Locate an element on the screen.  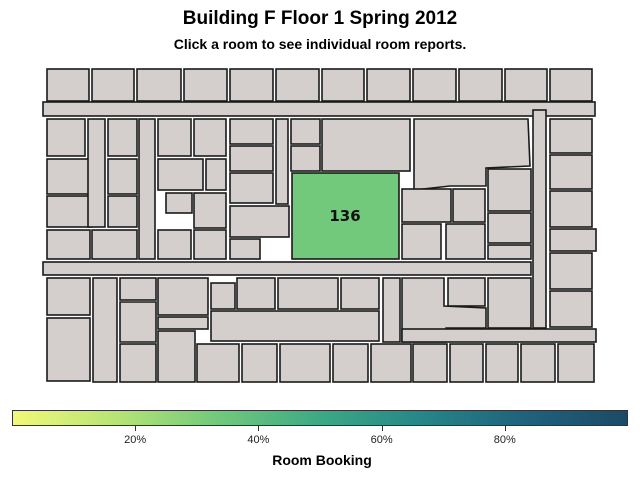
room-136-label: 136 is located at coordinates (344, 216).